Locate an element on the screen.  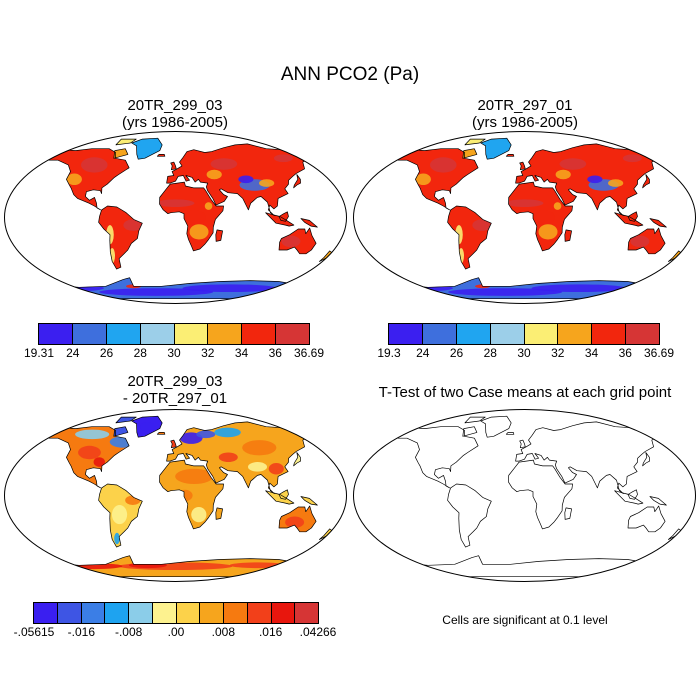
colorbar-tick-label: 28 is located at coordinates (140, 353).